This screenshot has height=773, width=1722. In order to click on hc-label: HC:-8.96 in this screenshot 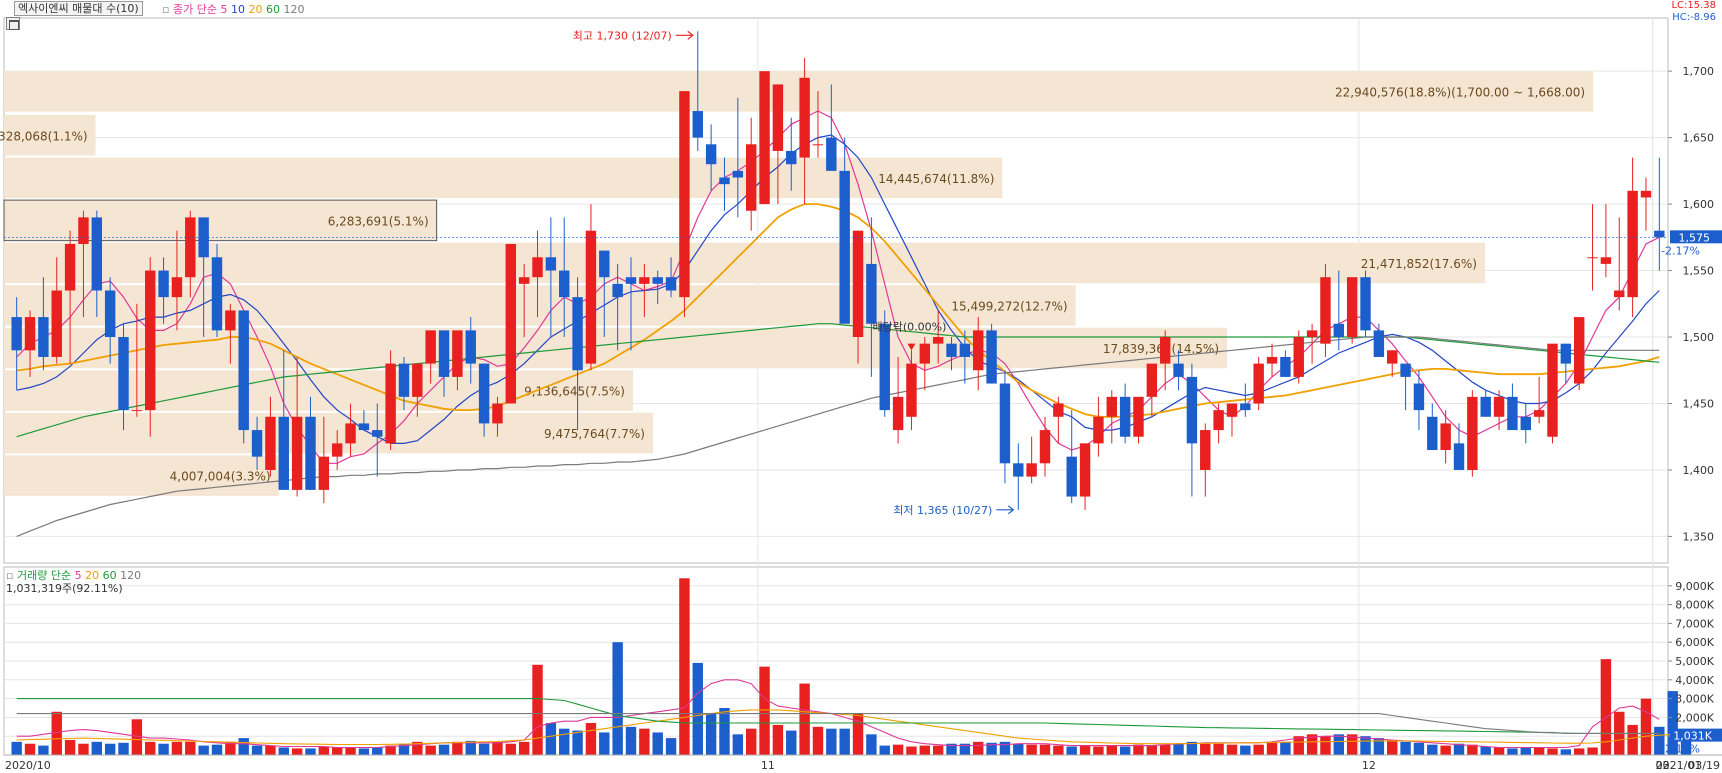, I will do `click(1694, 17)`.